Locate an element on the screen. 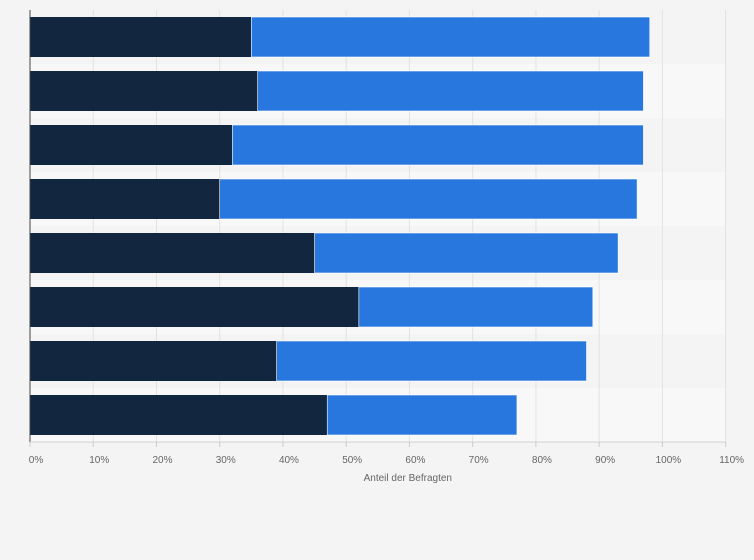  x-tick-label: 60% is located at coordinates (415, 460).